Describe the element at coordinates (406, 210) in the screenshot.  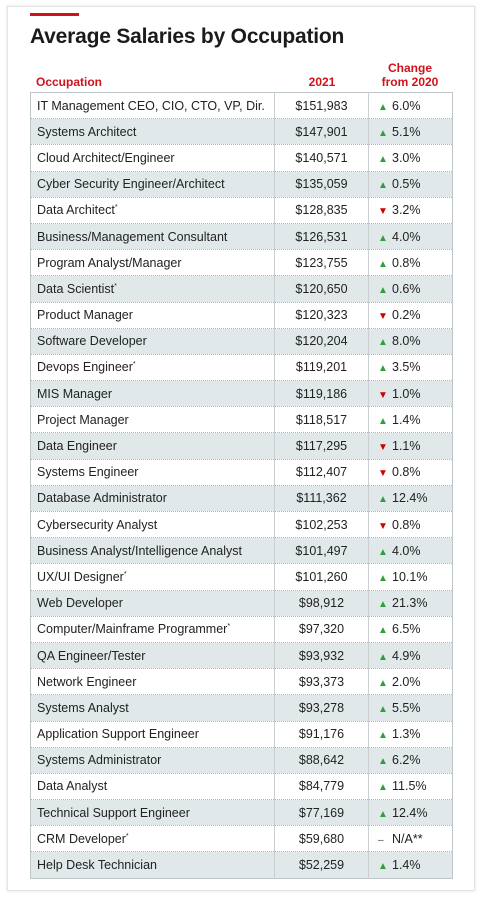
I see `change-value: 3.2%` at that location.